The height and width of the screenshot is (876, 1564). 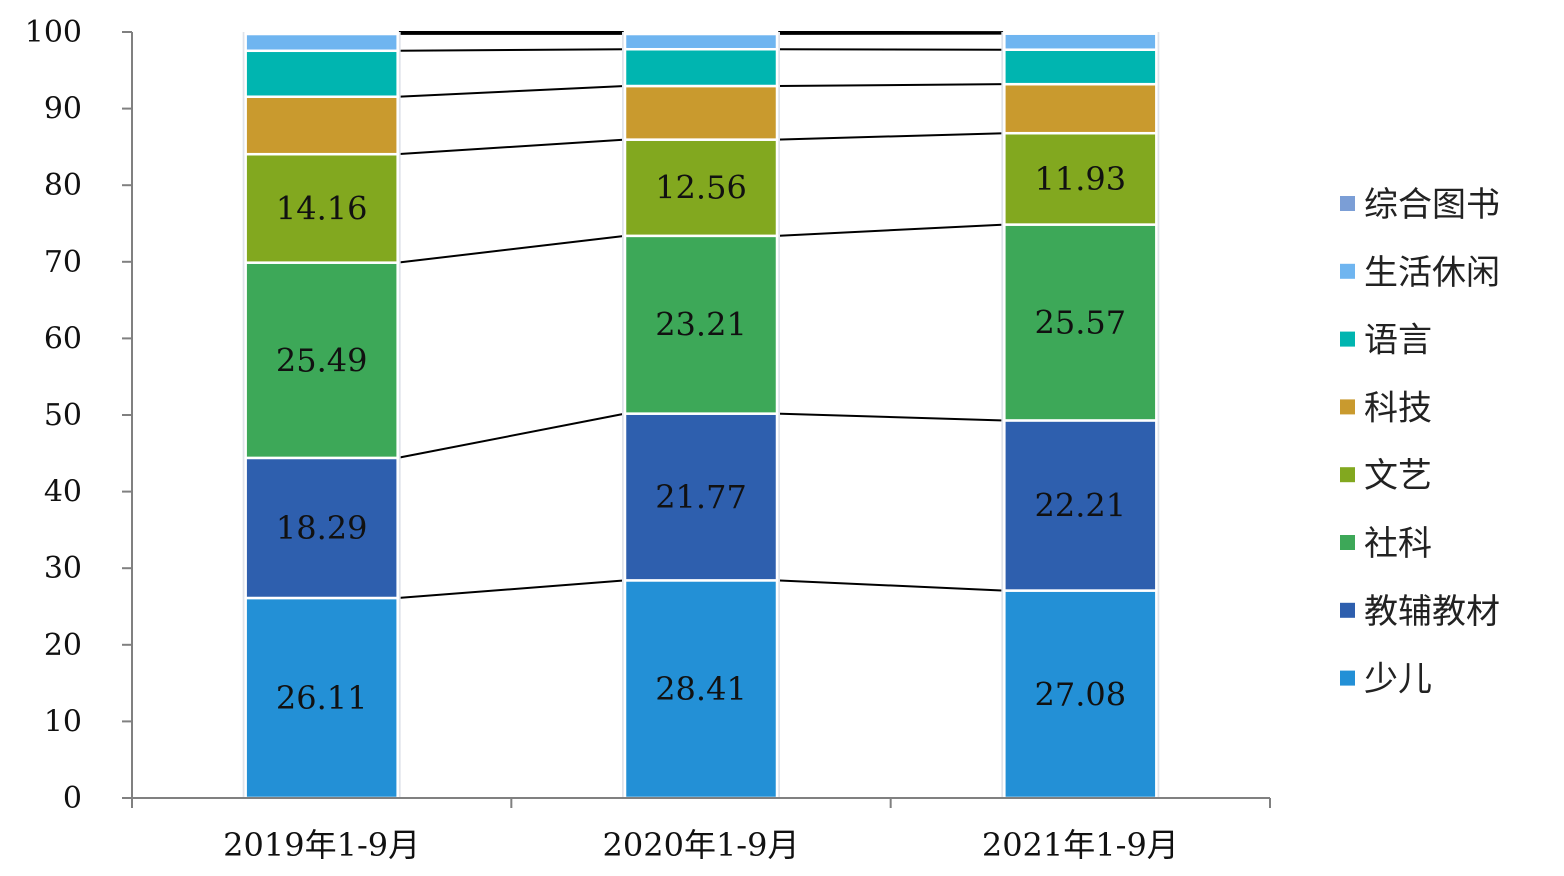 I want to click on x-category-label: 2020年1-9月, so click(x=701, y=845).